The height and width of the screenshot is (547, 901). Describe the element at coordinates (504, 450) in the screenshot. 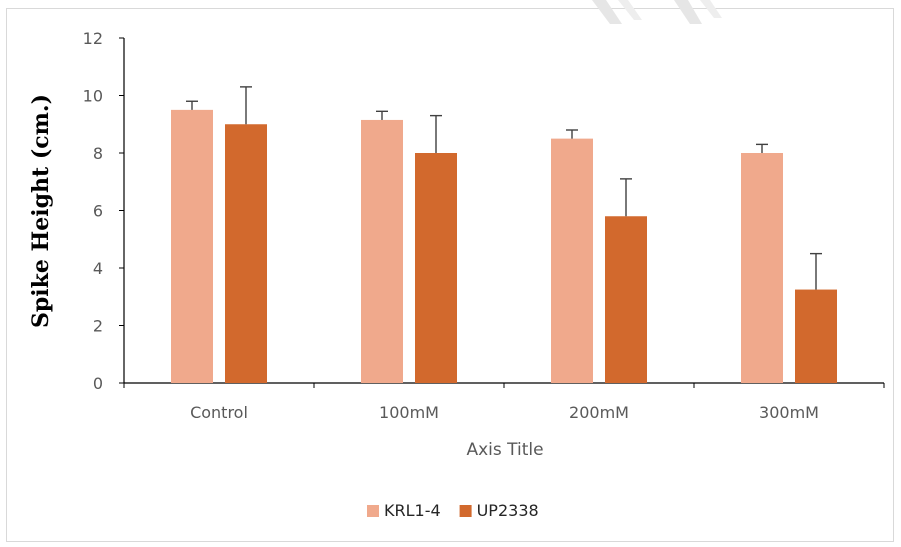

I see `x-axis-label: Axis Title` at that location.